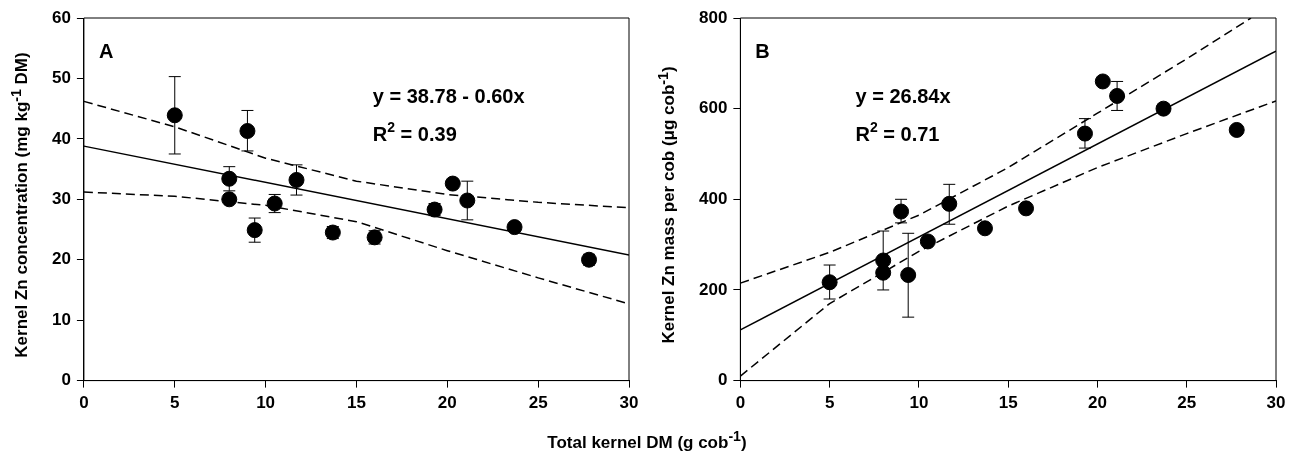 This screenshot has width=1294, height=467. I want to click on y-tick-label: 40, so click(61, 138).